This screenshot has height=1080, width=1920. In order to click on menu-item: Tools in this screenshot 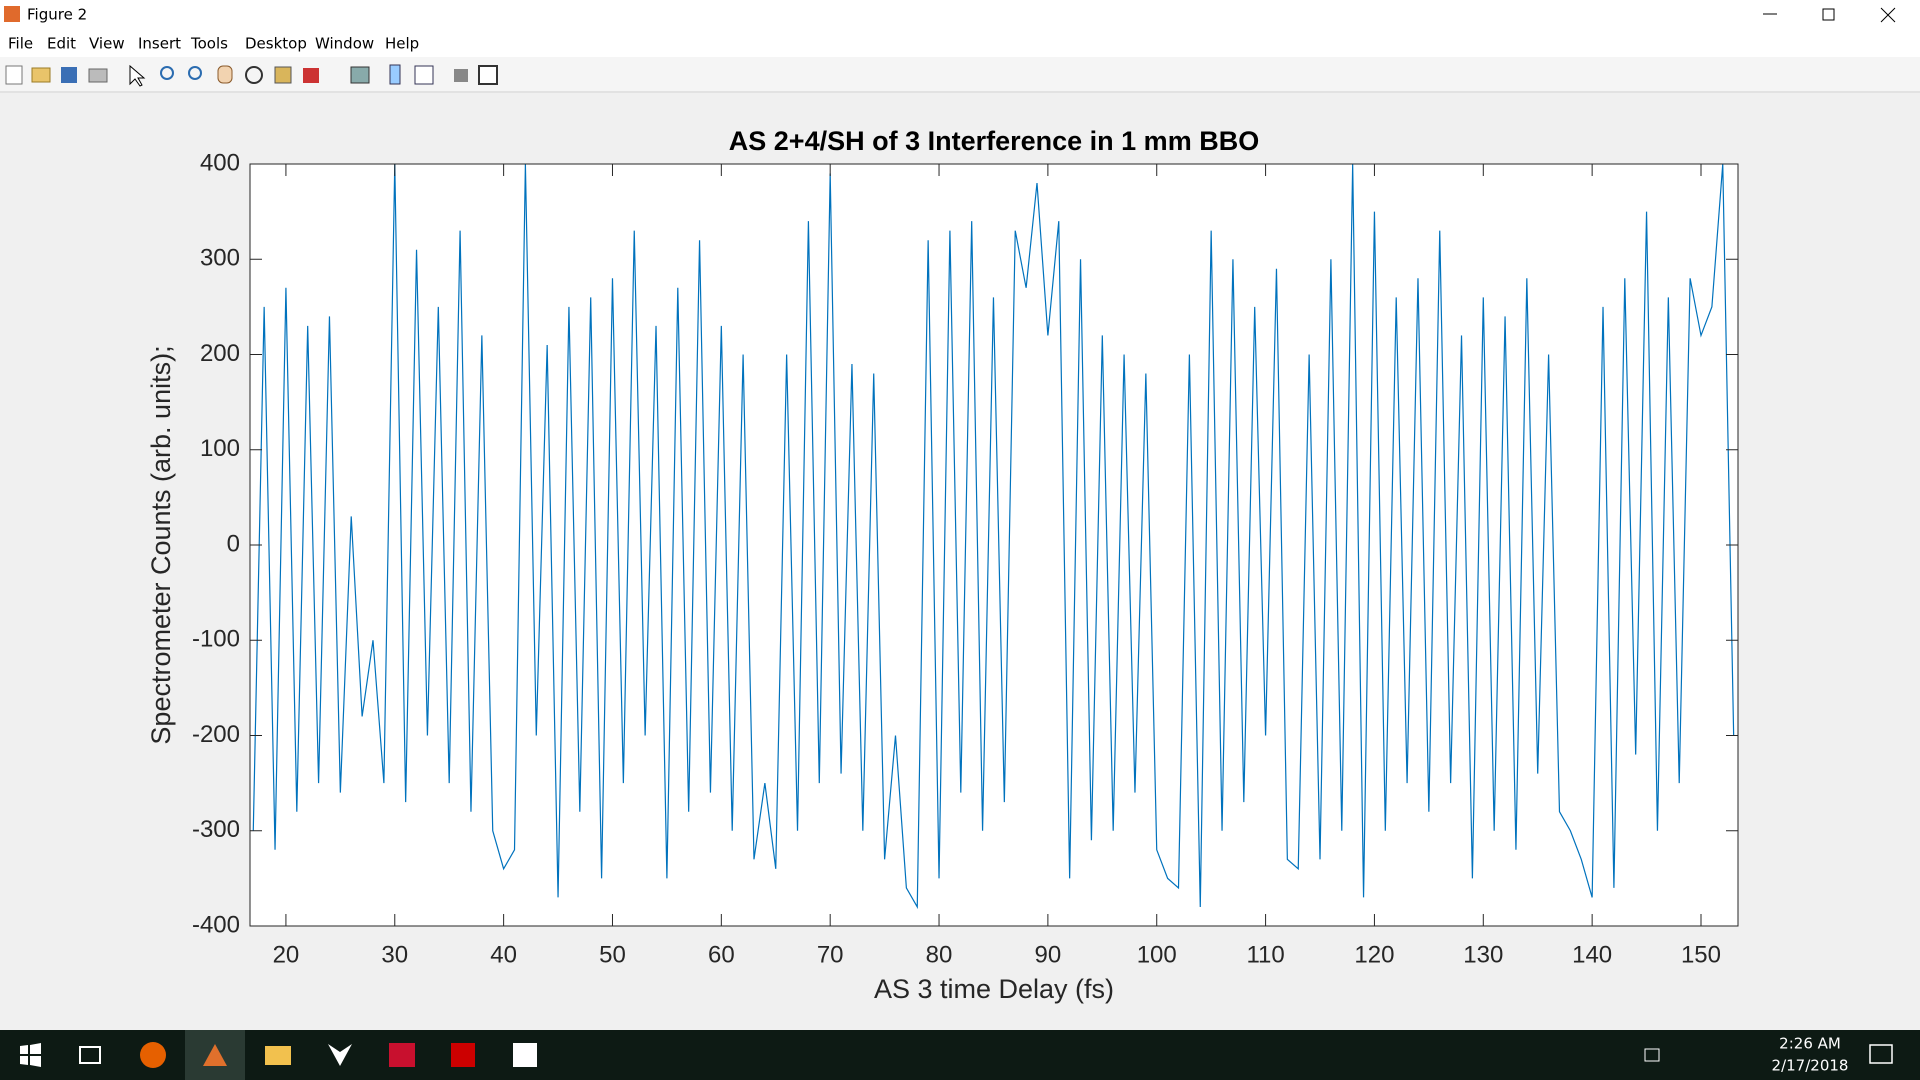, I will do `click(209, 44)`.